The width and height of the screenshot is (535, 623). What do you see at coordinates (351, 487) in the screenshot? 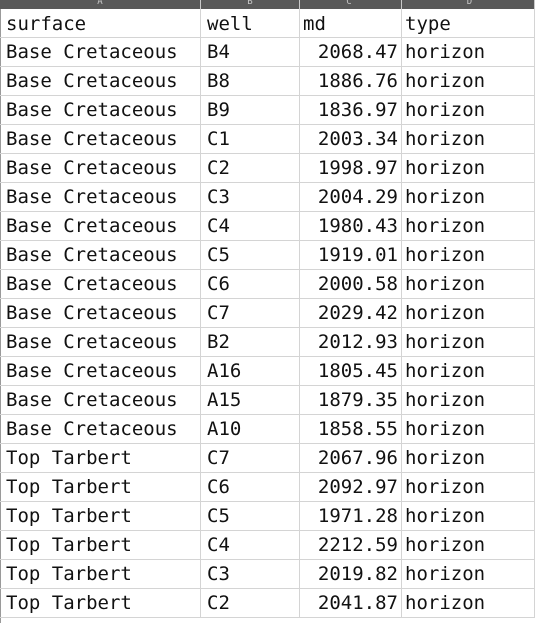
I see `cell-md: 2092.97` at bounding box center [351, 487].